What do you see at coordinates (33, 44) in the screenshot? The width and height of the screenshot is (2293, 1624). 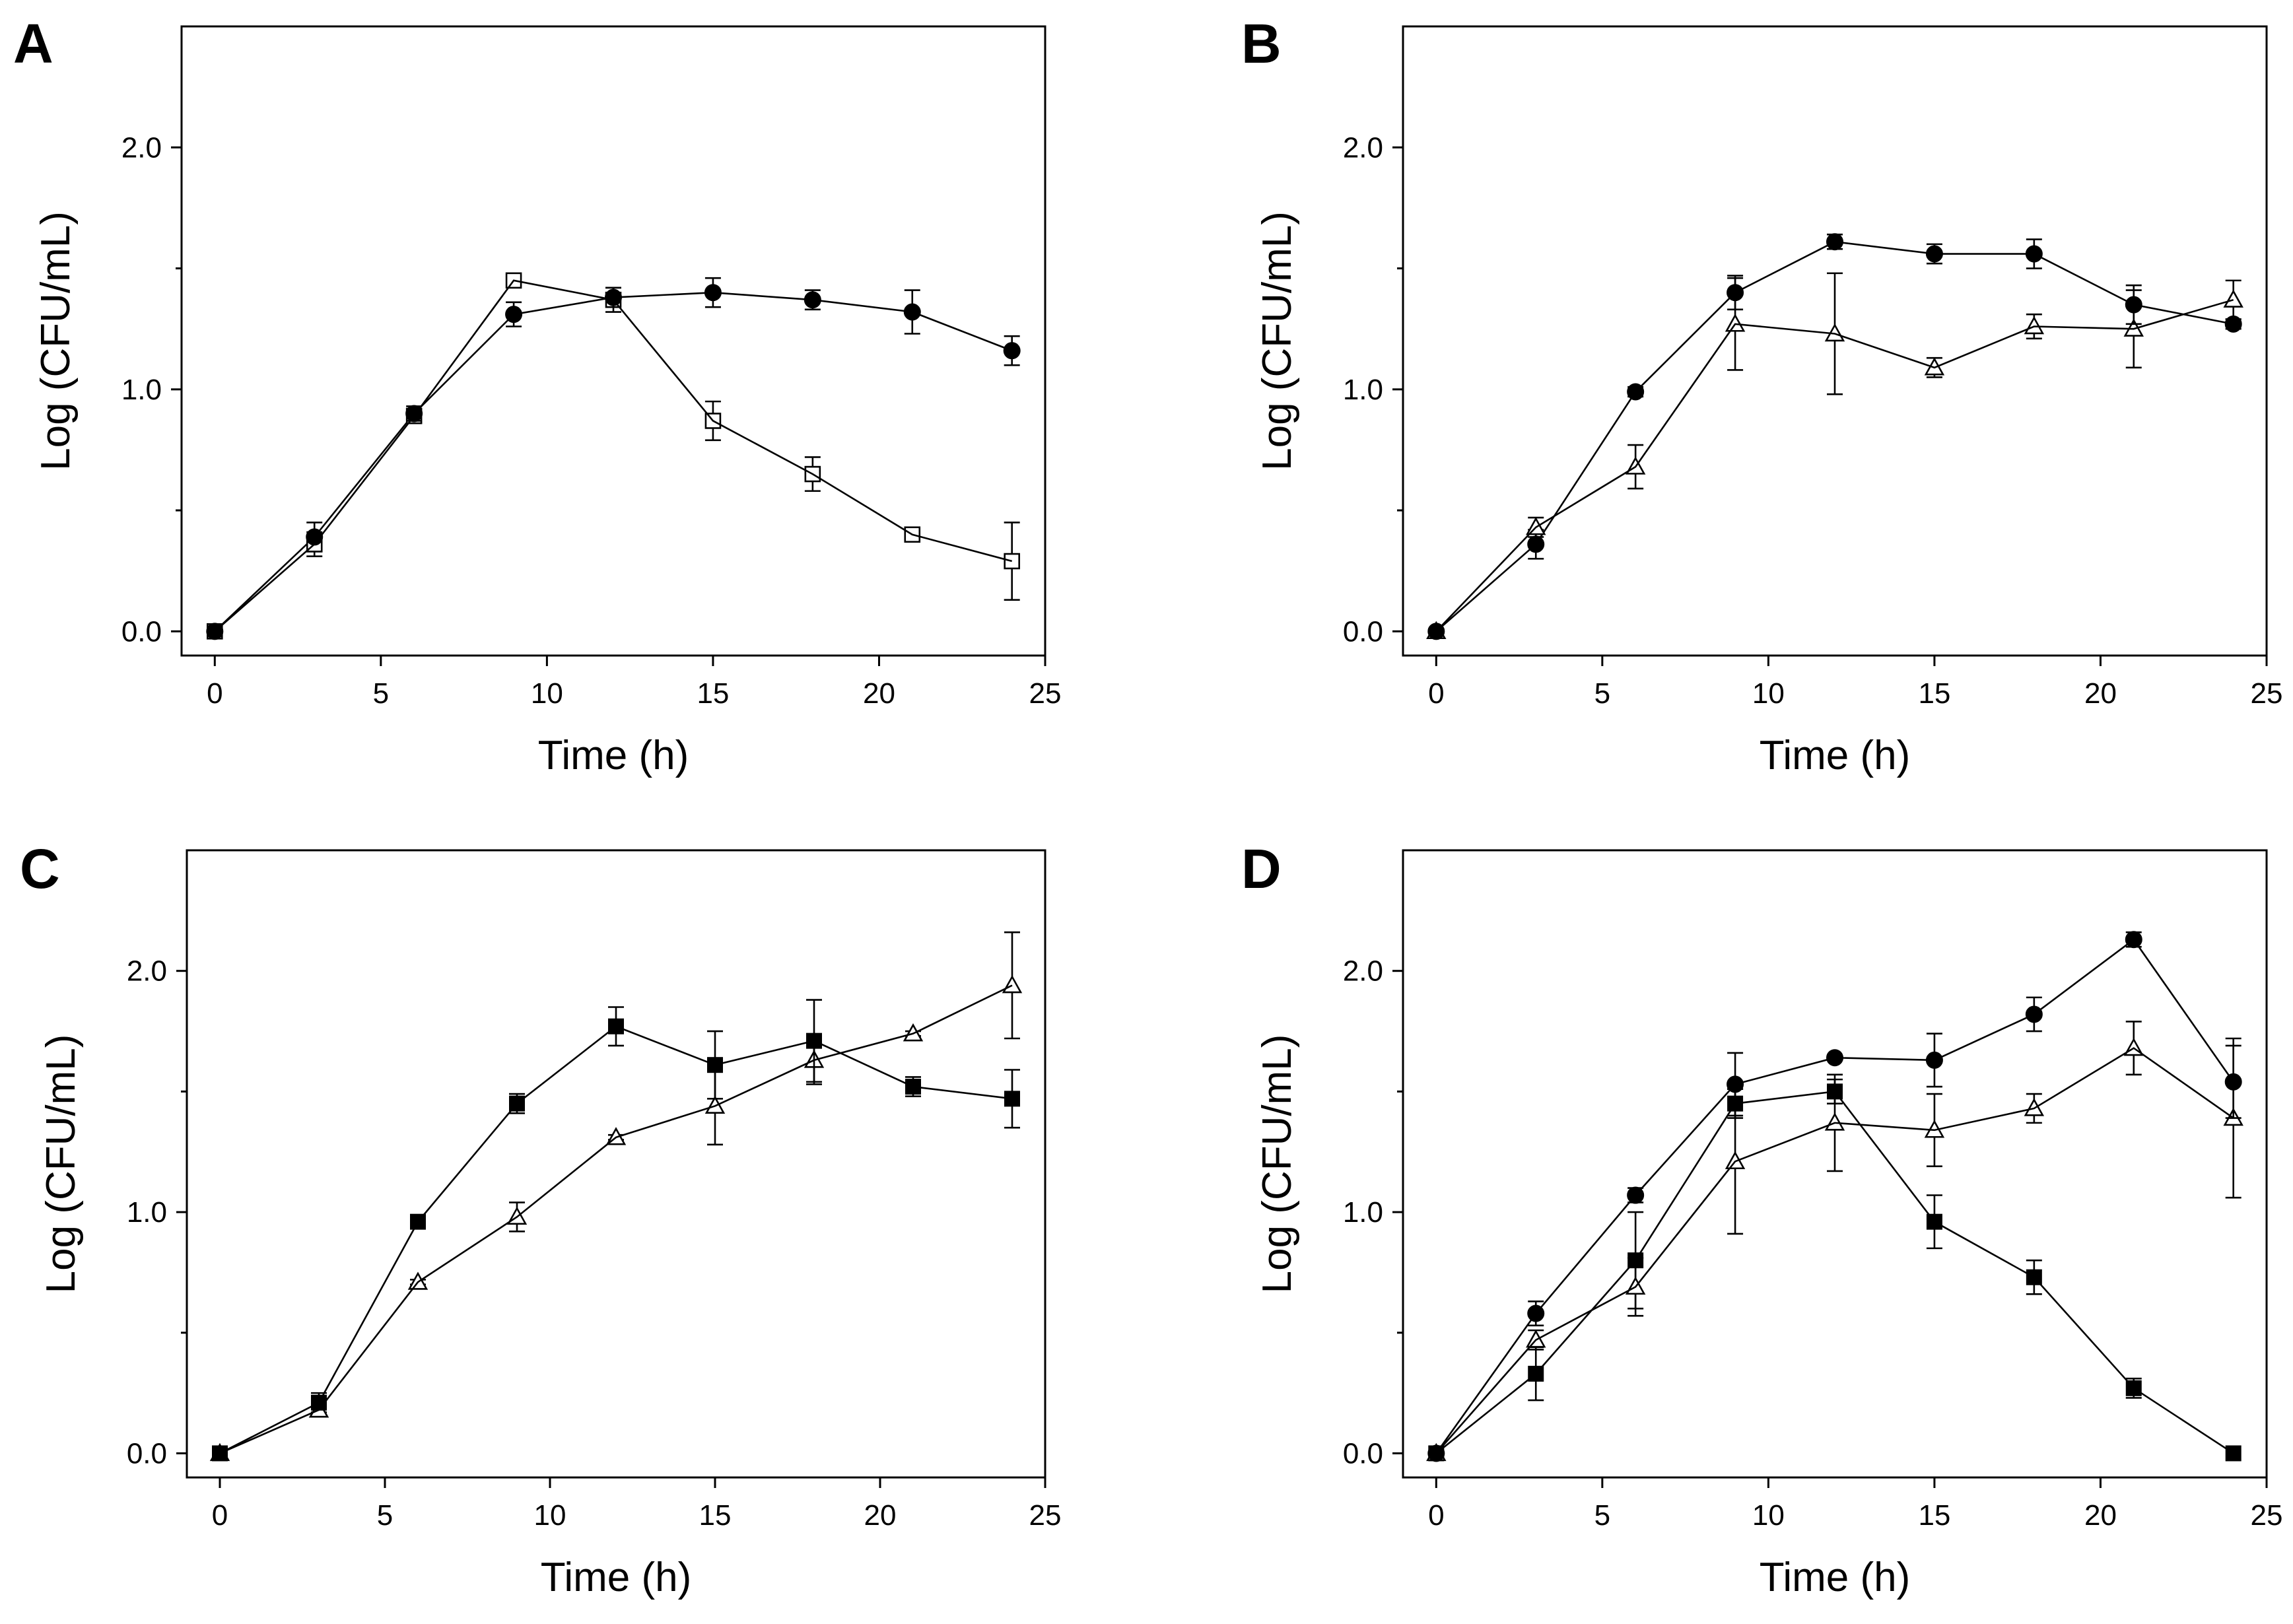 I see `panel-letter: A` at bounding box center [33, 44].